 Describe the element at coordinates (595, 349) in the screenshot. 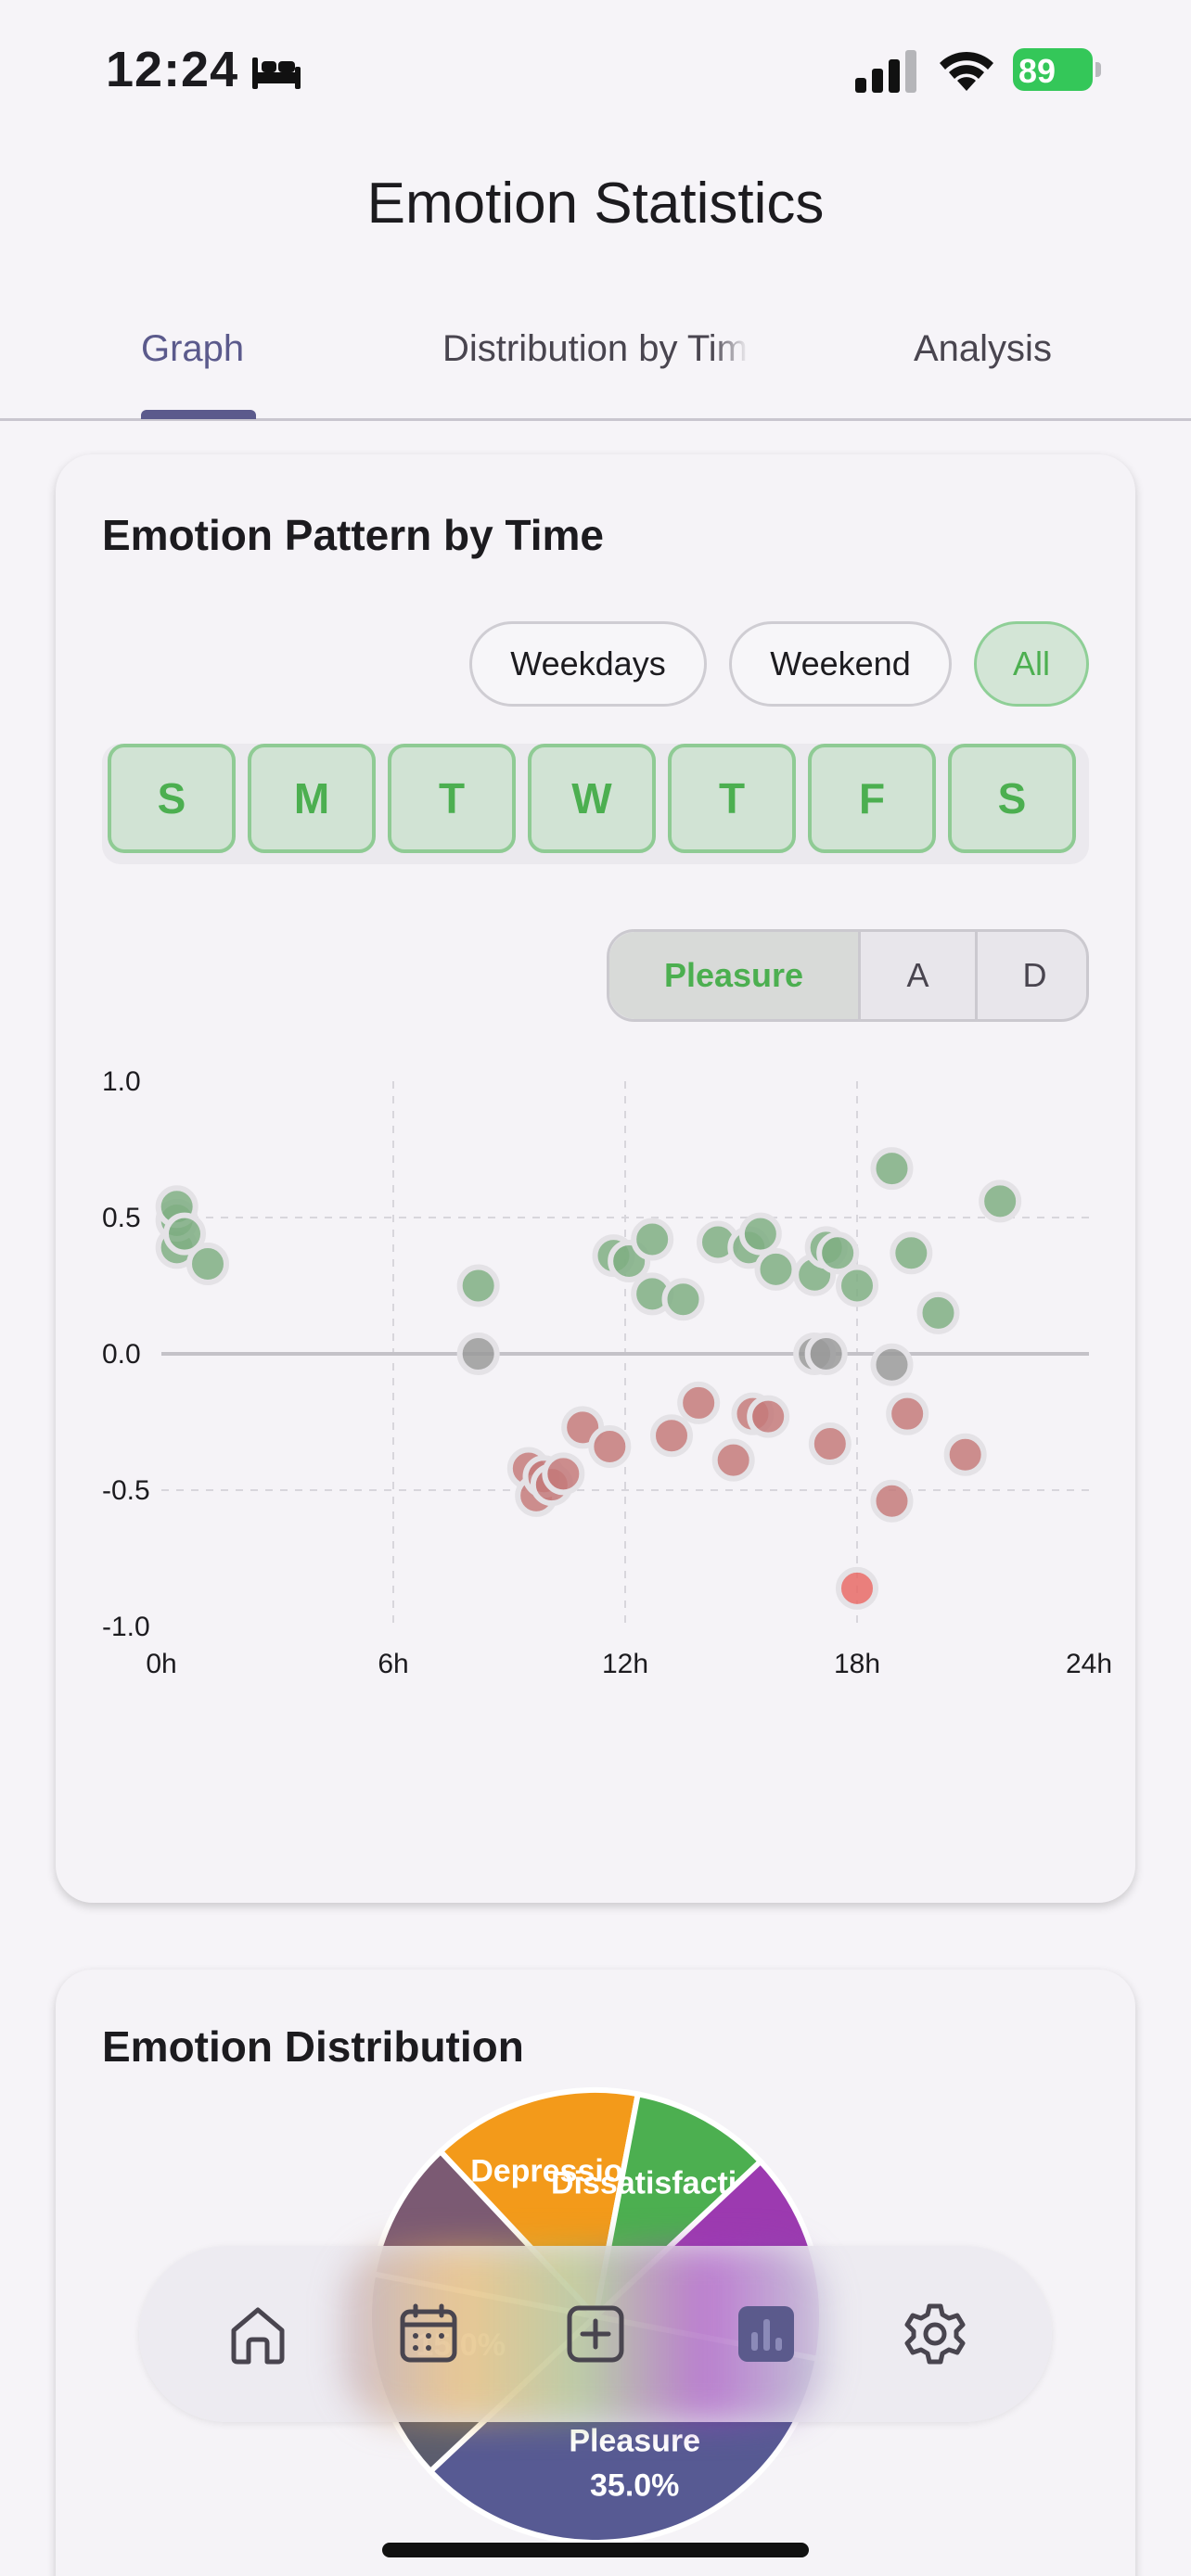

I see `tab-distribution-by-time: Distribution by Time` at that location.